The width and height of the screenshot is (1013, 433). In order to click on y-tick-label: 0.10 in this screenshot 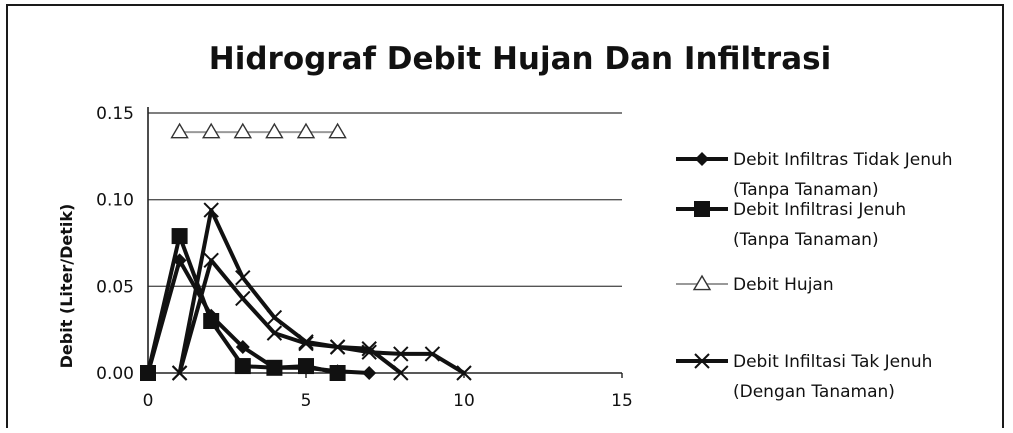, I will do `click(115, 201)`.